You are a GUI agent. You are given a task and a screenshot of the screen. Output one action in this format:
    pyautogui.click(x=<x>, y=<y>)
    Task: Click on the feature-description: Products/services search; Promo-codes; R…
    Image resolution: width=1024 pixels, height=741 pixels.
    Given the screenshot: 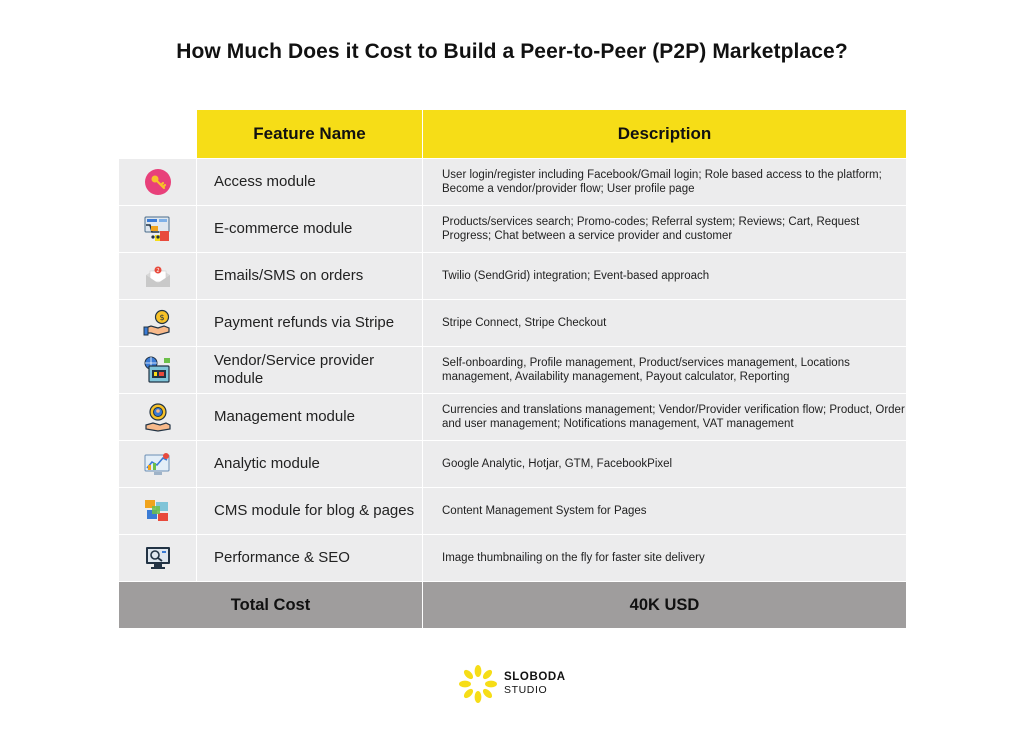 What is the action you would take?
    pyautogui.click(x=651, y=229)
    